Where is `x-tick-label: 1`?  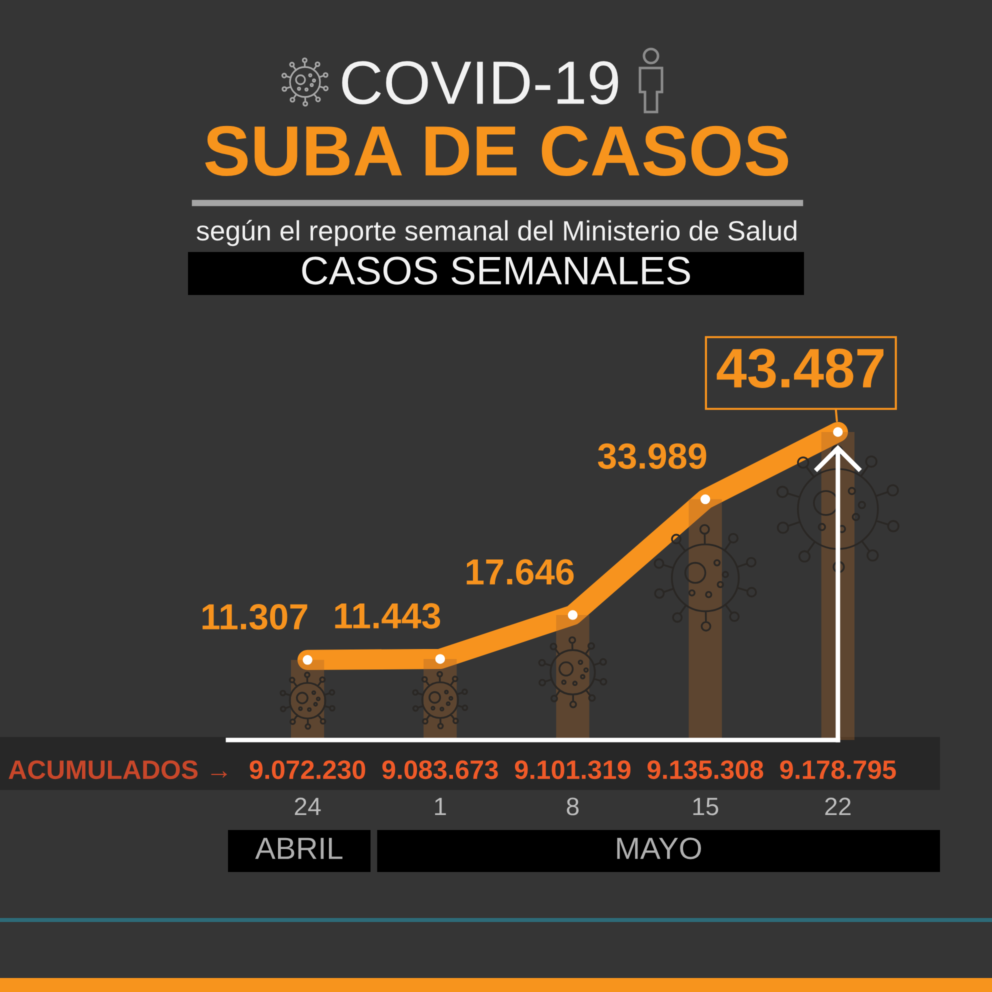 x-tick-label: 1 is located at coordinates (440, 807).